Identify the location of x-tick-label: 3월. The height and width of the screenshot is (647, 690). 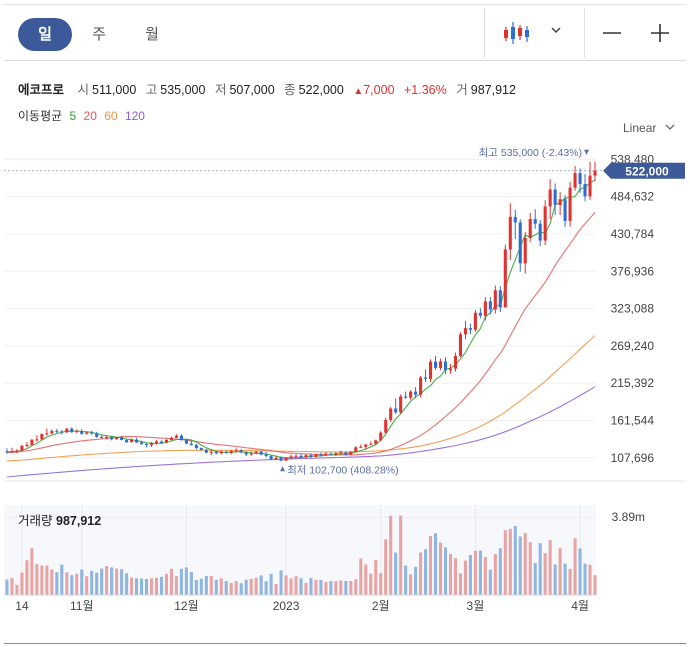
(476, 606).